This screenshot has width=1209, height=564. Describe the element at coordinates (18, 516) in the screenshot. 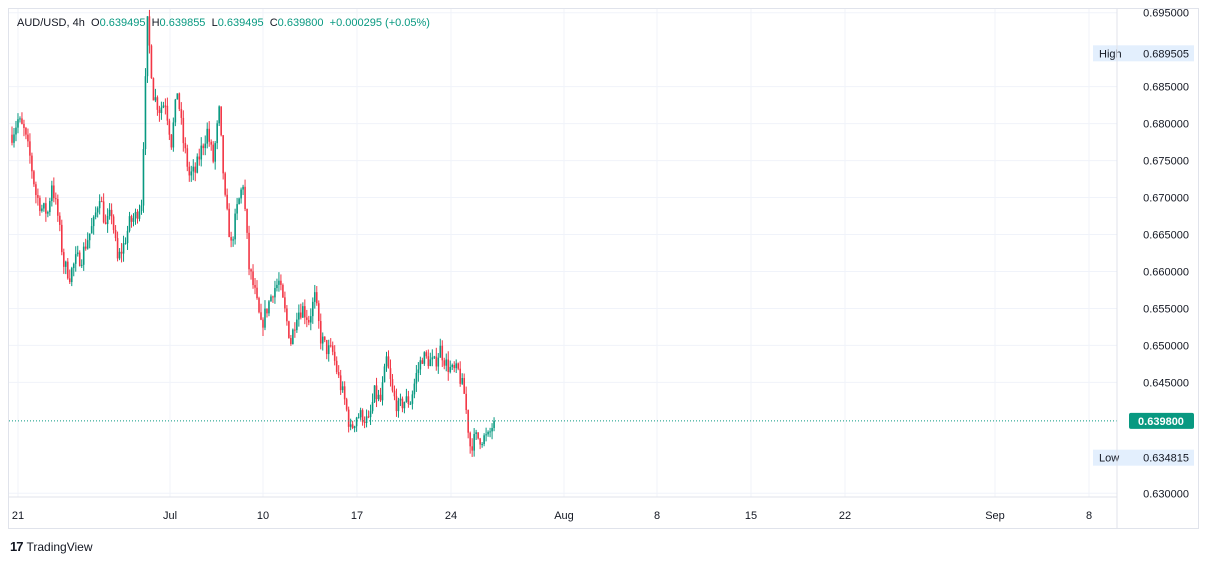

I see `time-tick-label: 21` at that location.